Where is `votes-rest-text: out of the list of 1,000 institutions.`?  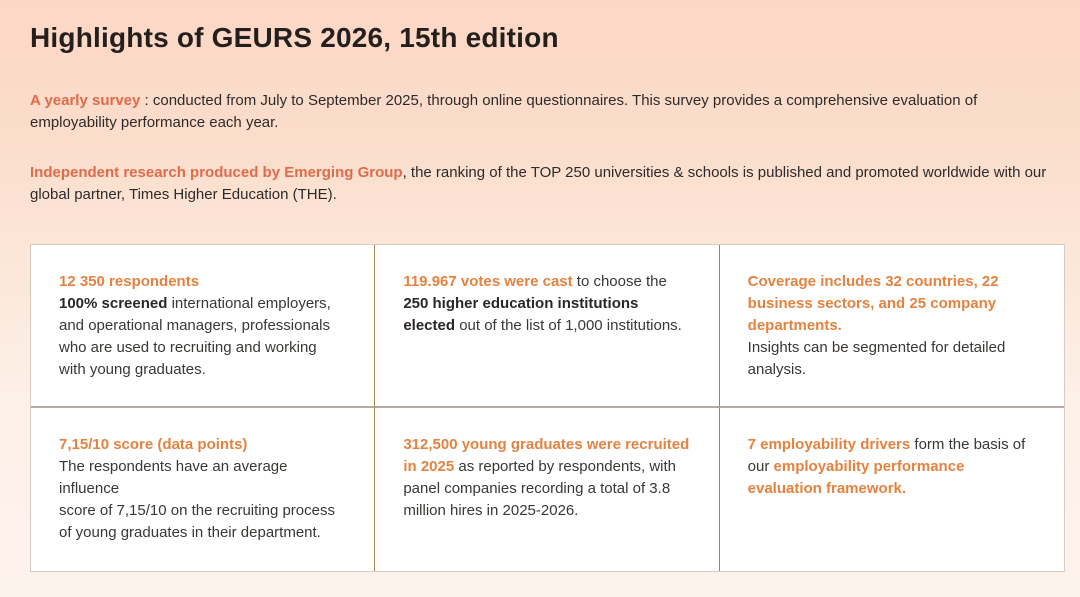 votes-rest-text: out of the list of 1,000 institutions. is located at coordinates (568, 325).